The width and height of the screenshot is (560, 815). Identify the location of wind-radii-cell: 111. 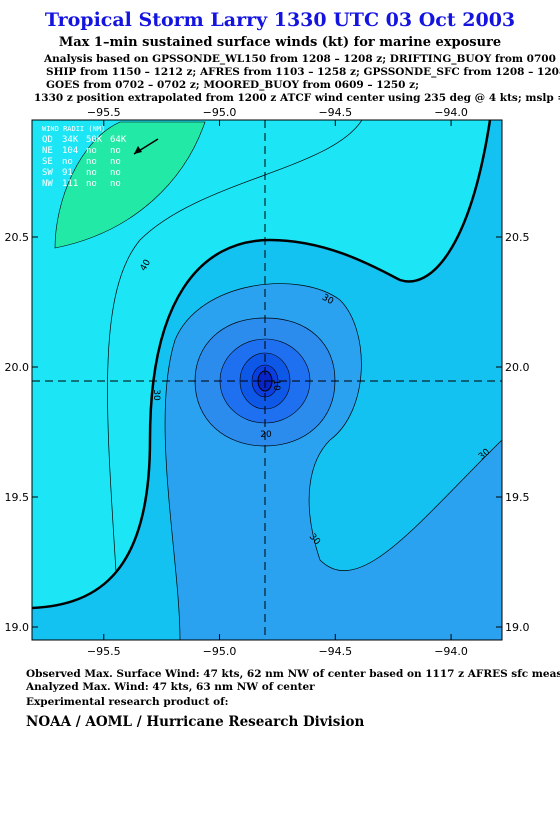
(70, 184).